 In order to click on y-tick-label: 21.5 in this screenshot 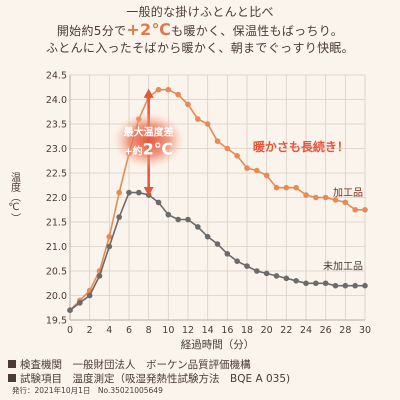, I will do `click(56, 223)`.